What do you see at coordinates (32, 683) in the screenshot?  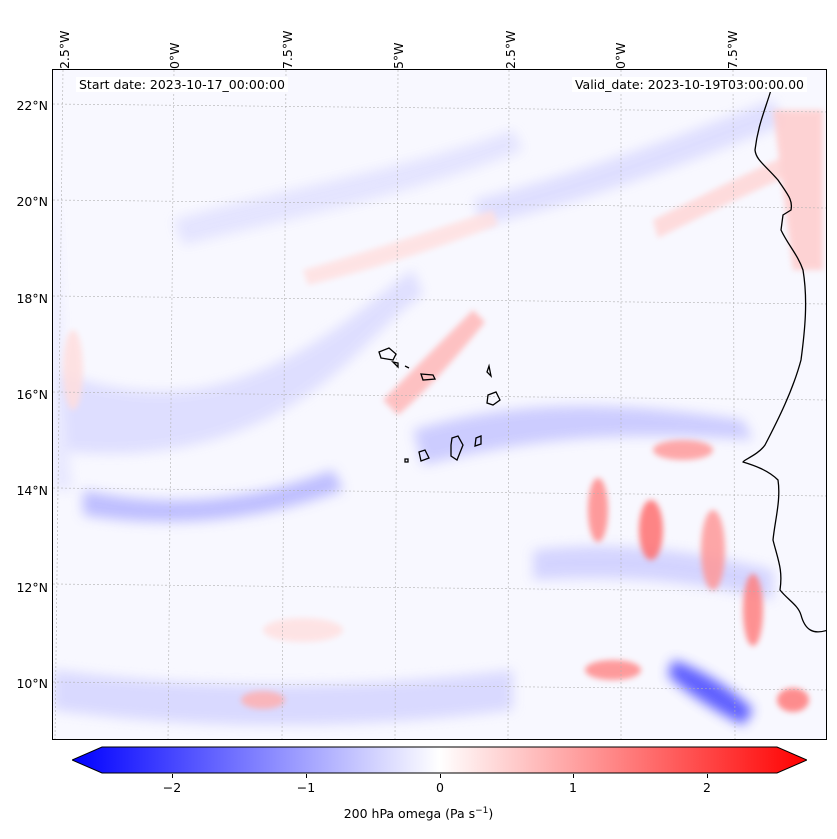 I see `lat-label: 10°N` at bounding box center [32, 683].